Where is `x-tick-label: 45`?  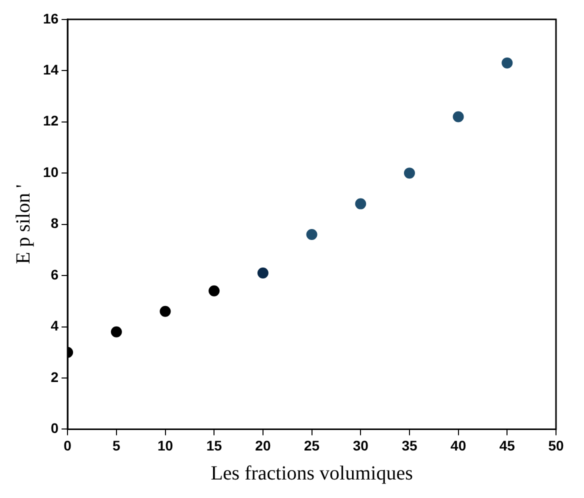
x-tick-label: 45 is located at coordinates (507, 445).